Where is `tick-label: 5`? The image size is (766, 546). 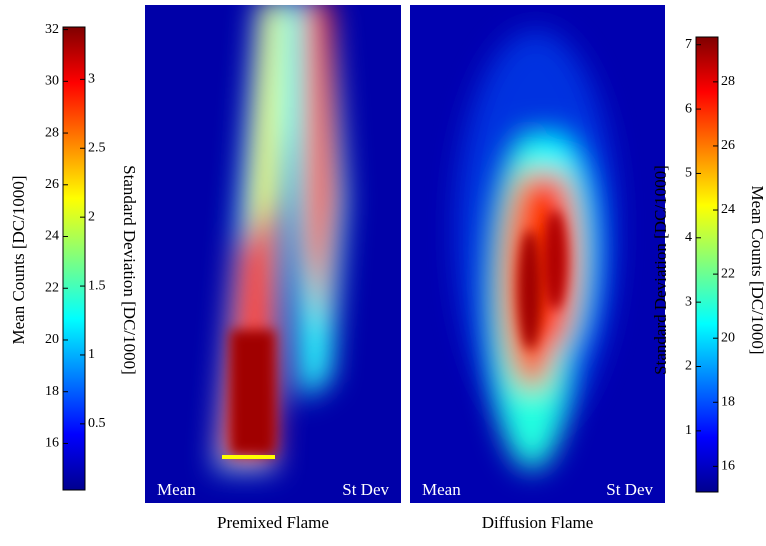
tick-label: 5 is located at coordinates (688, 173).